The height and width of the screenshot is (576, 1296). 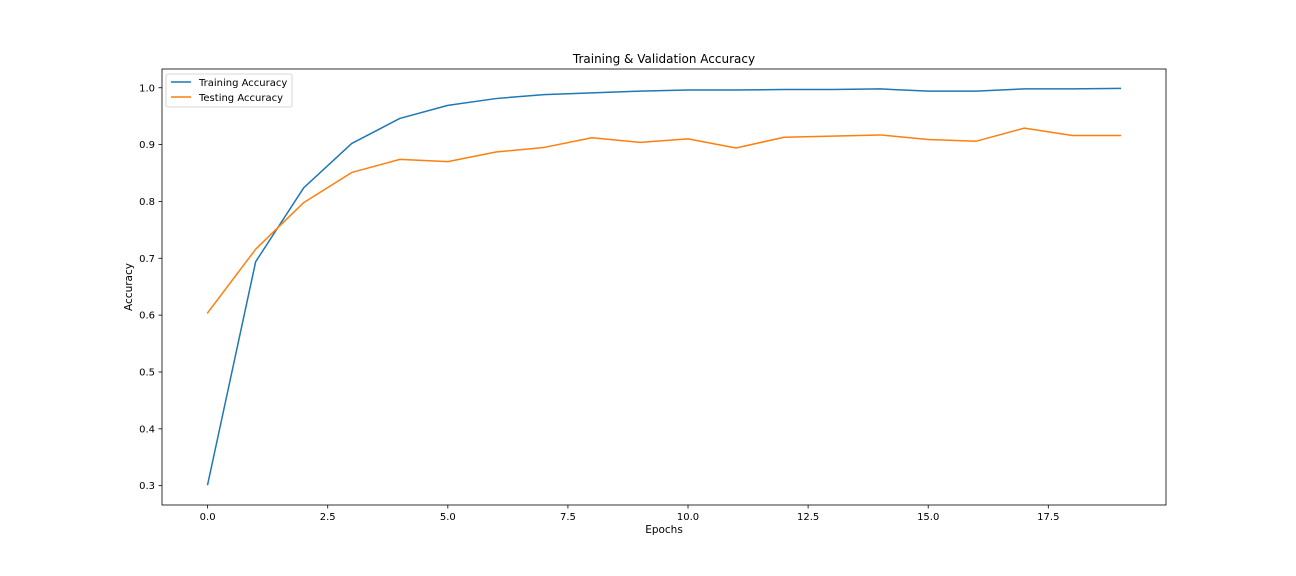 What do you see at coordinates (150, 287) in the screenshot?
I see `y-axis-ticks: 0.3 0.4 0.5 0.6 0.7 0.8 0.9 1.0` at bounding box center [150, 287].